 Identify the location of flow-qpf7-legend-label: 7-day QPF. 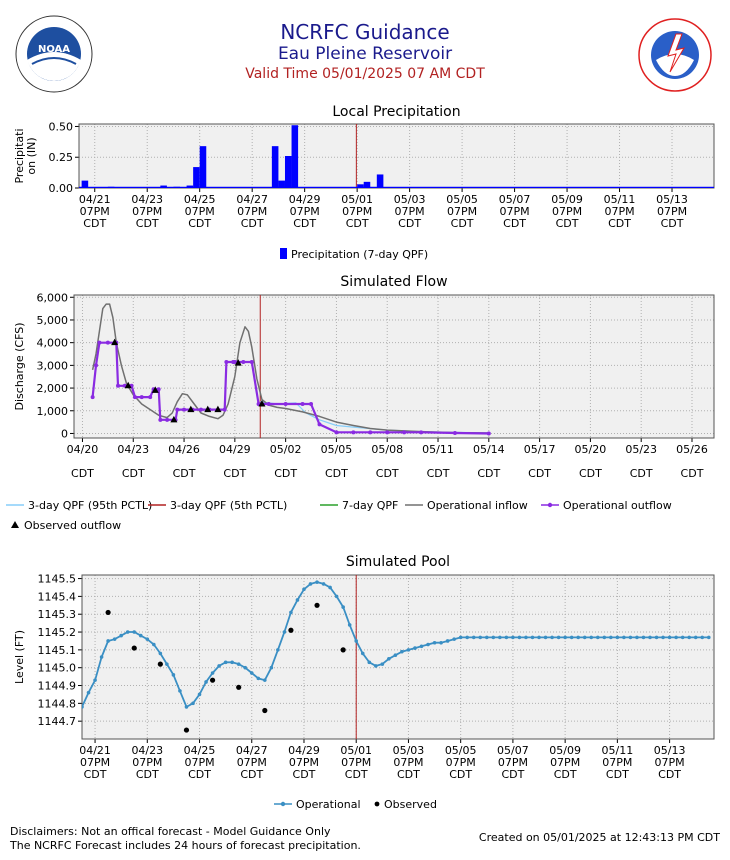
(370, 505).